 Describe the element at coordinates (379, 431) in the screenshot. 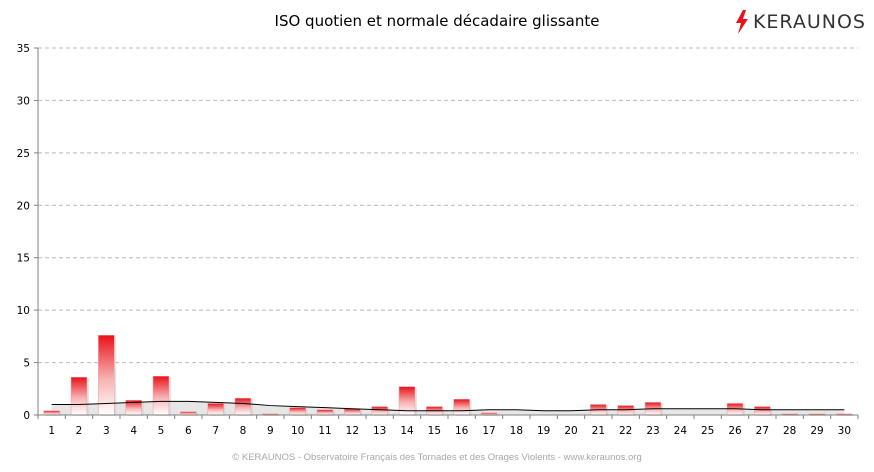

I see `x-tick-label: 13` at that location.